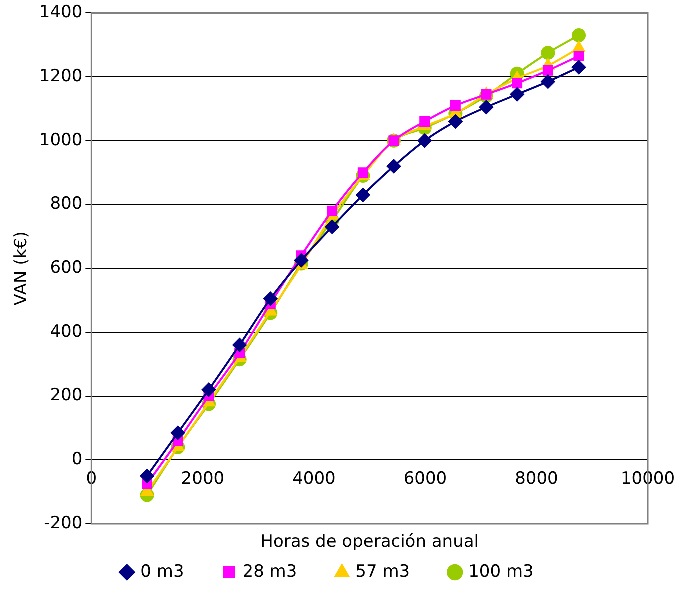 The image size is (684, 595). What do you see at coordinates (314, 478) in the screenshot?
I see `x-tick-label: 4000` at bounding box center [314, 478].